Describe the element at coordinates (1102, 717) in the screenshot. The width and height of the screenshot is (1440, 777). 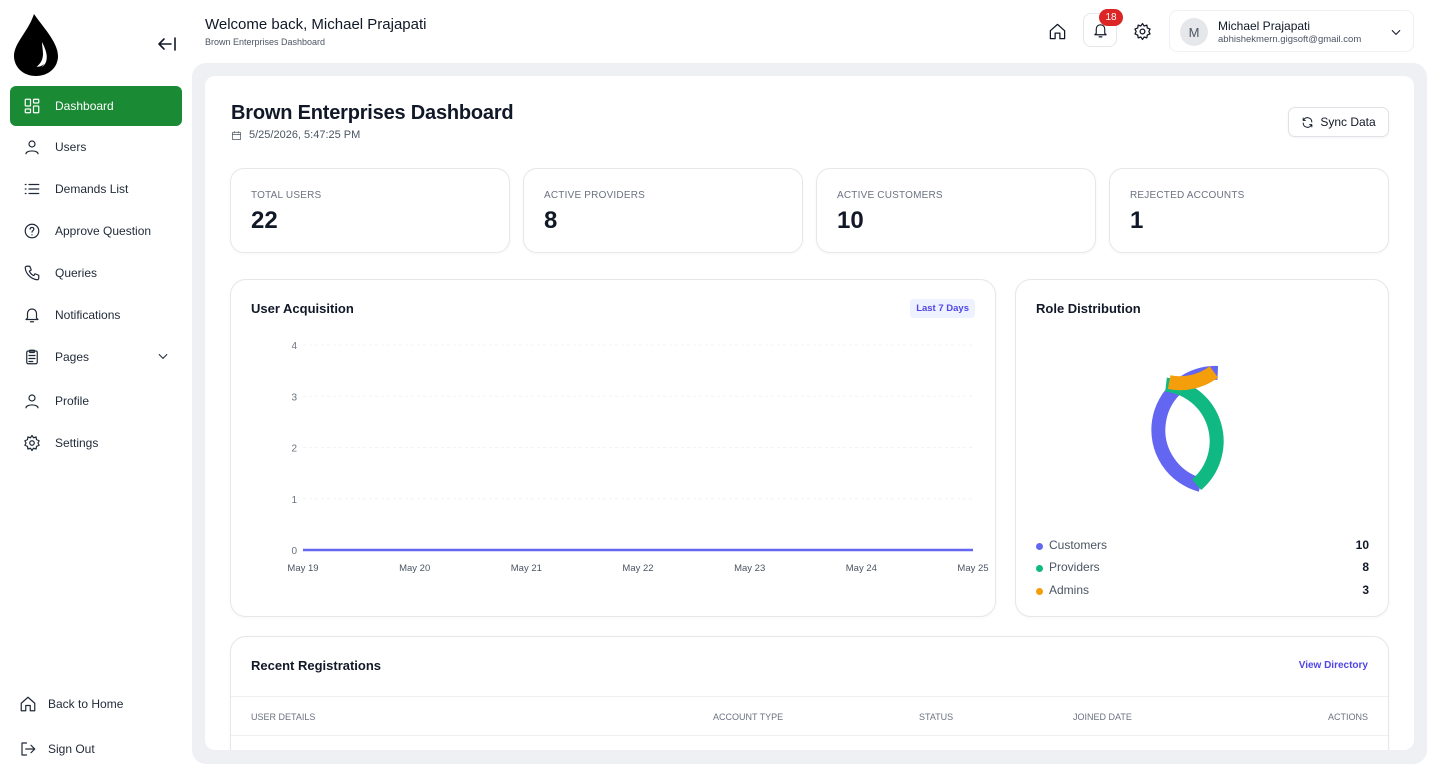
I see `column-header-joined-date: Joined Date` at that location.